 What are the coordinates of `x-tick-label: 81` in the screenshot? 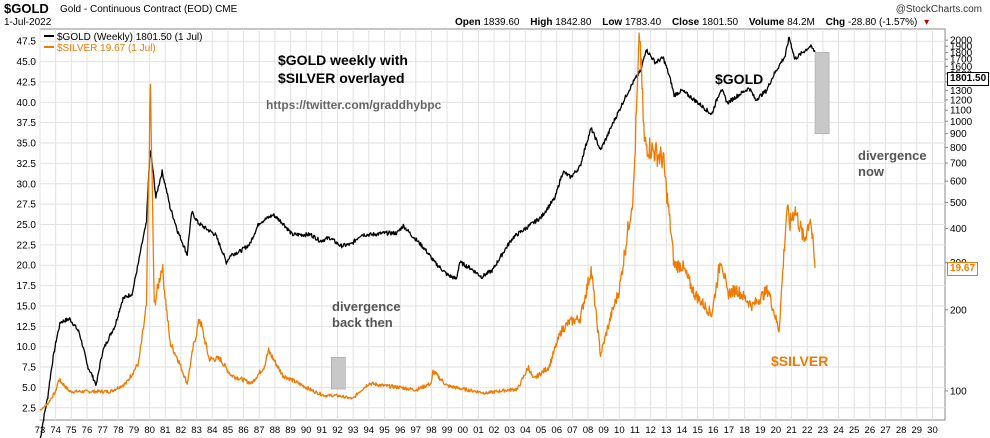 It's located at (165, 430).